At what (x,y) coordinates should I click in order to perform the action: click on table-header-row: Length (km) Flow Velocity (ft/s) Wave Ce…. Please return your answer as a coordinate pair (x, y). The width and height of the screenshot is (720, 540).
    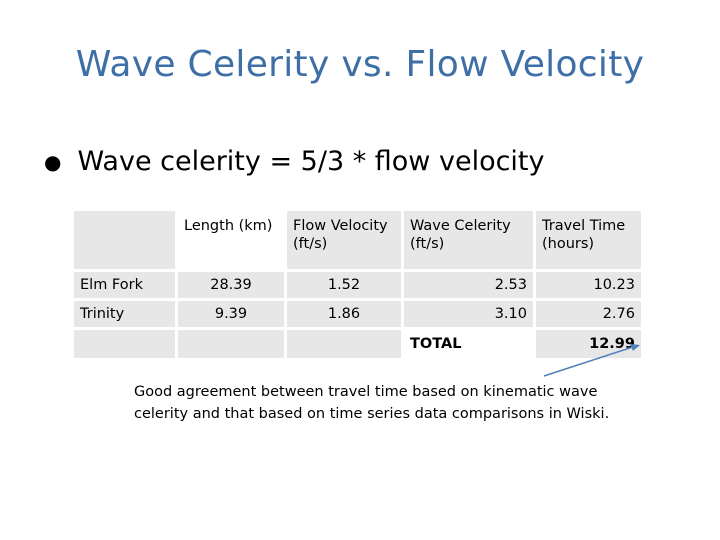
    Looking at the image, I should click on (357, 240).